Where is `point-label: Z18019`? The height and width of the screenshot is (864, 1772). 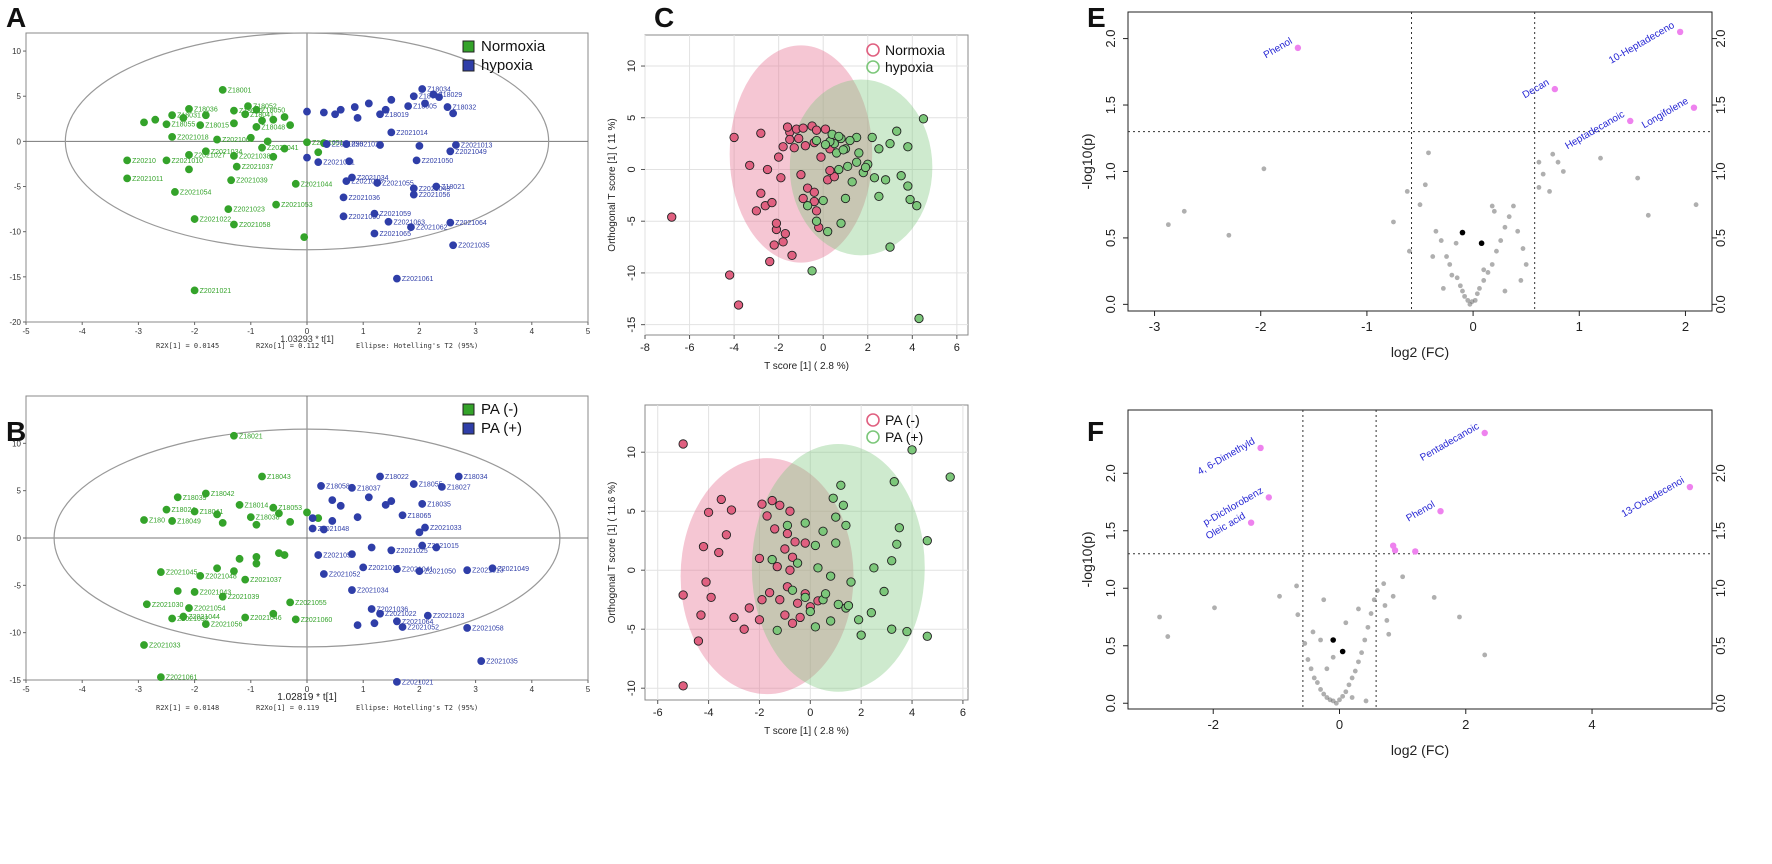 point-label: Z18019 is located at coordinates (397, 115).